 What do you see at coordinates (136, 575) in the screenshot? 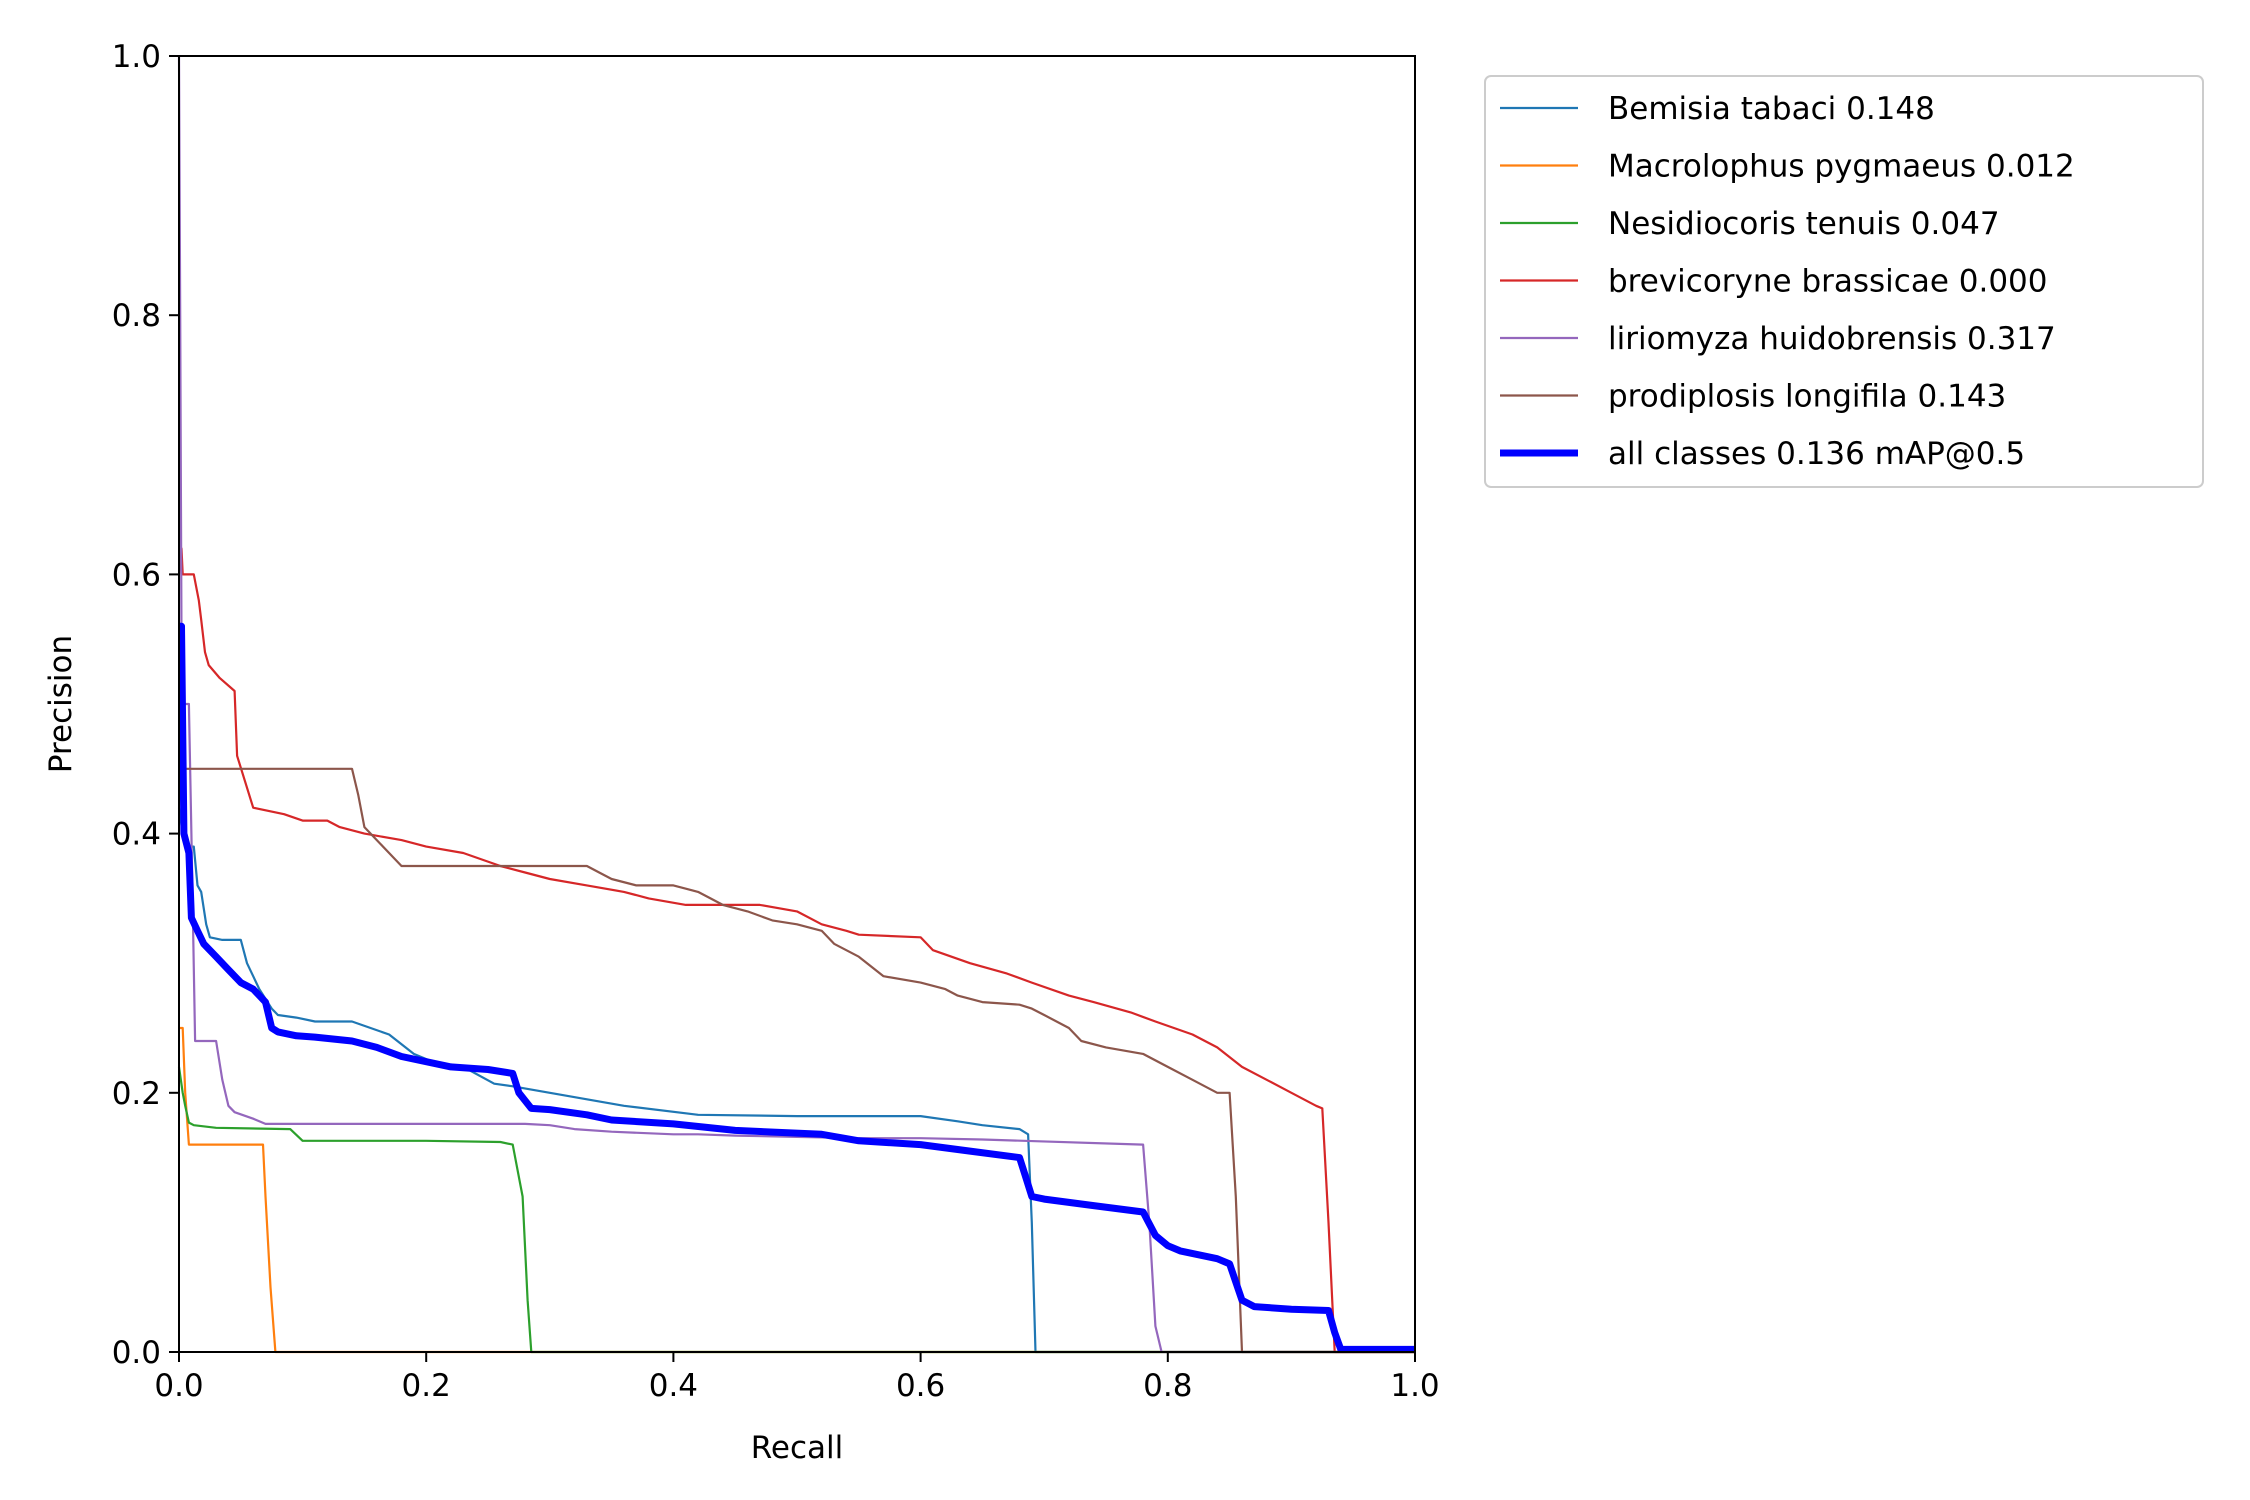
I see `y-tick-label: 0.6` at bounding box center [136, 575].